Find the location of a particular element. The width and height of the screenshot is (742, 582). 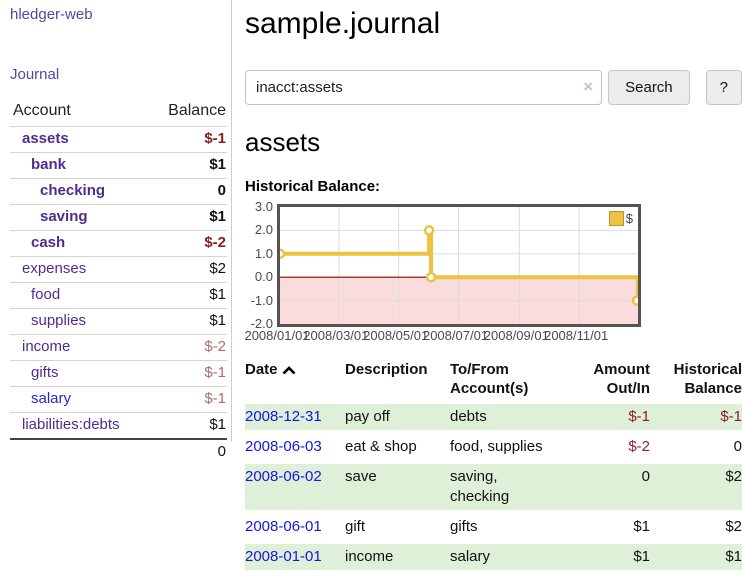

account-link-gifts: gifts is located at coordinates (45, 372).